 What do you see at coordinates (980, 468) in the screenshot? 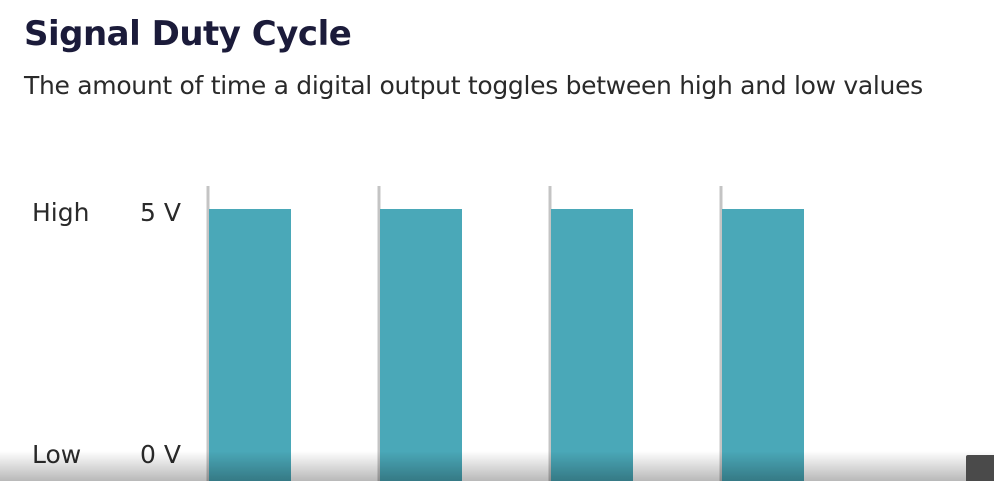
I see `player-control-button` at bounding box center [980, 468].